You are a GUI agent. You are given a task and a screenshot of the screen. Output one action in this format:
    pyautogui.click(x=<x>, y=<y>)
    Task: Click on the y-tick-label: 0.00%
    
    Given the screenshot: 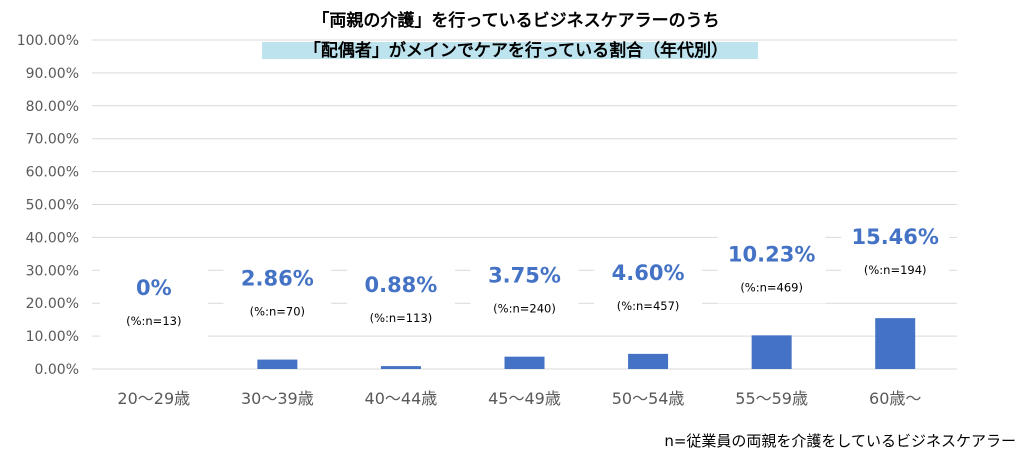 What is the action you would take?
    pyautogui.click(x=57, y=370)
    